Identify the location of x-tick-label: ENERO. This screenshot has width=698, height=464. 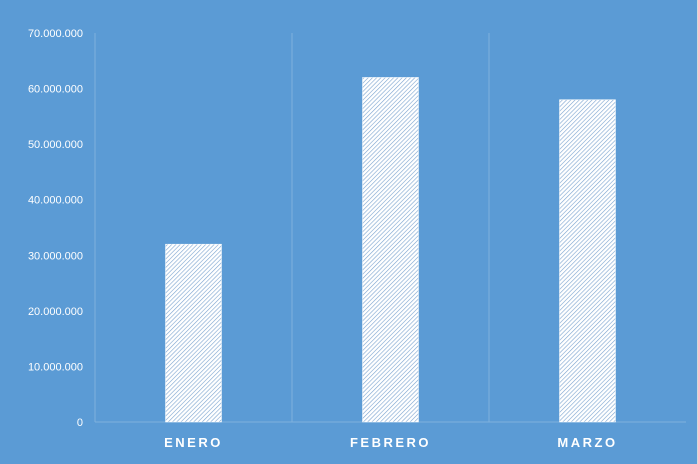
(193, 442).